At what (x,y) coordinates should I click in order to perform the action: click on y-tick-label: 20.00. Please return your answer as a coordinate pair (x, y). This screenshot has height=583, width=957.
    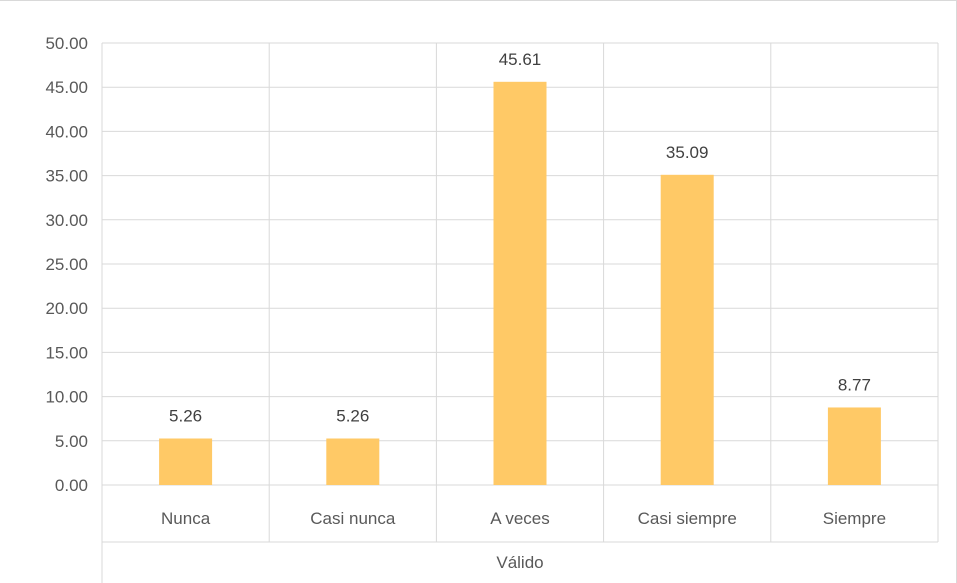
    Looking at the image, I should click on (66, 308).